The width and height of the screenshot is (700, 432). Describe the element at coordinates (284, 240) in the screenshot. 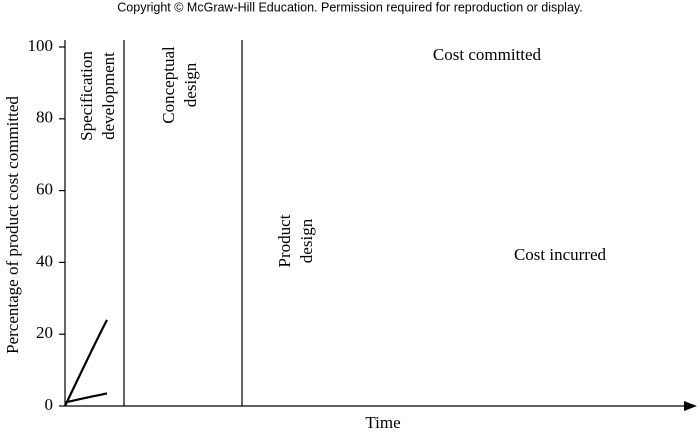

I see `phase-label: Product` at that location.